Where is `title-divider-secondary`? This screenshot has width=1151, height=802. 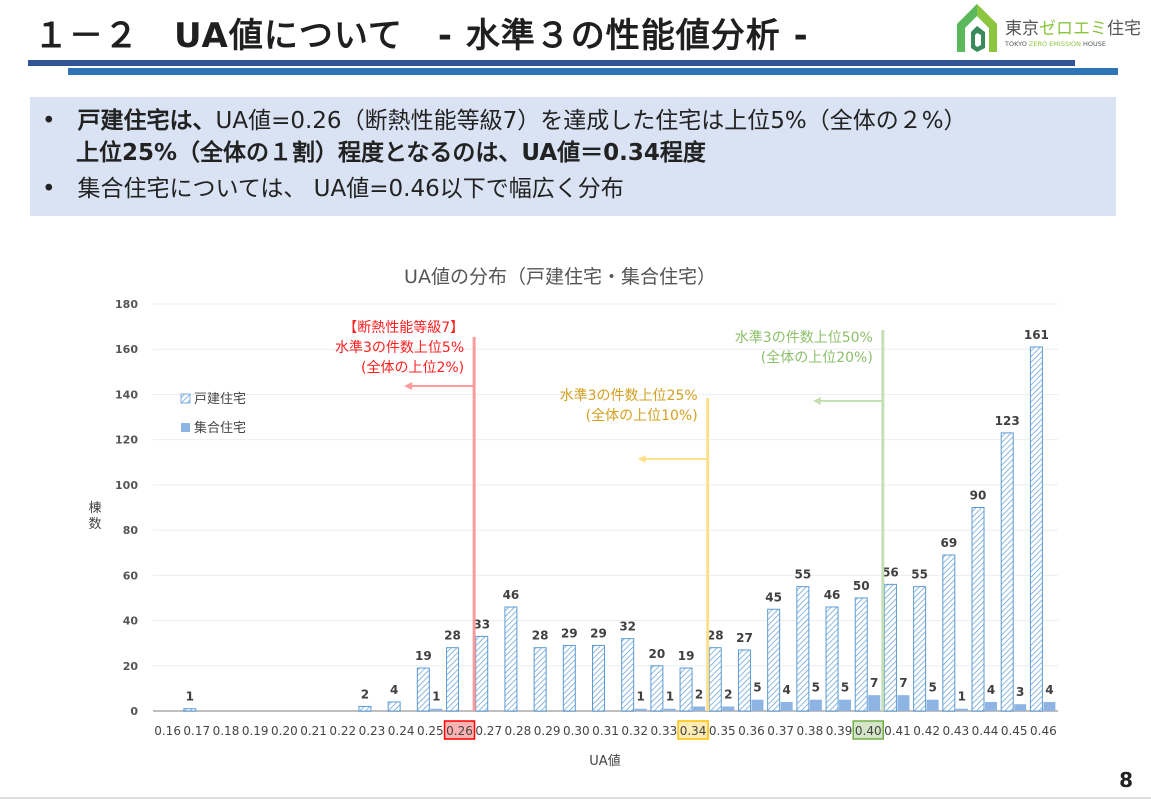 title-divider-secondary is located at coordinates (593, 71).